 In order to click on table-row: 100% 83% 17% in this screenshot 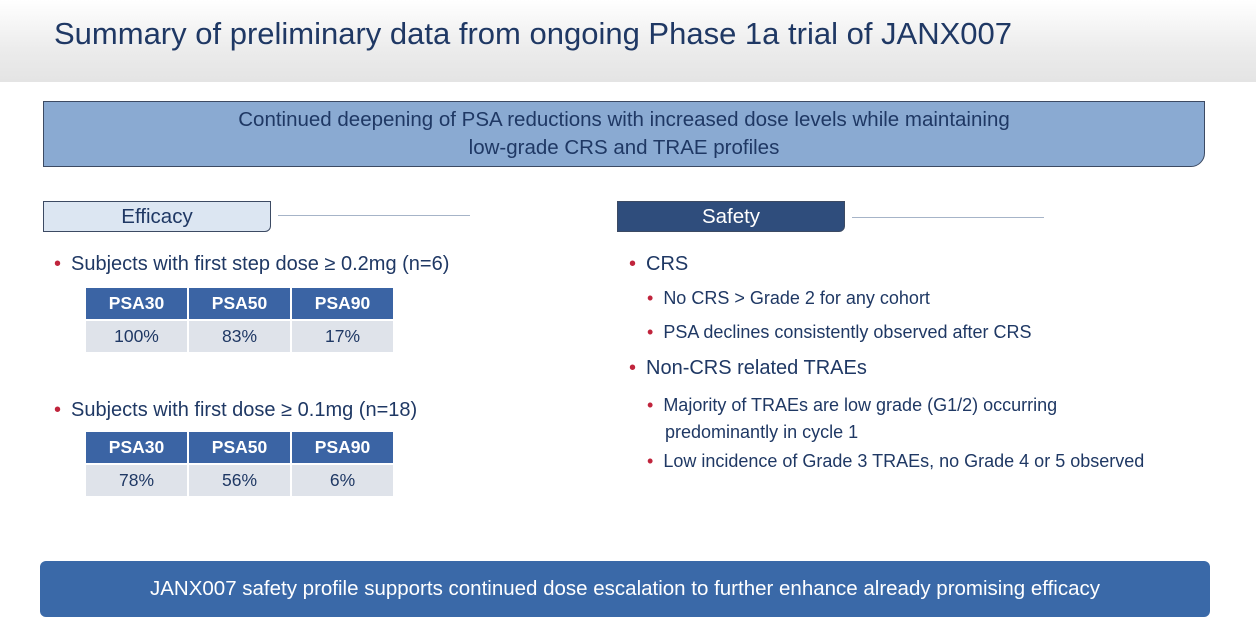, I will do `click(239, 336)`.